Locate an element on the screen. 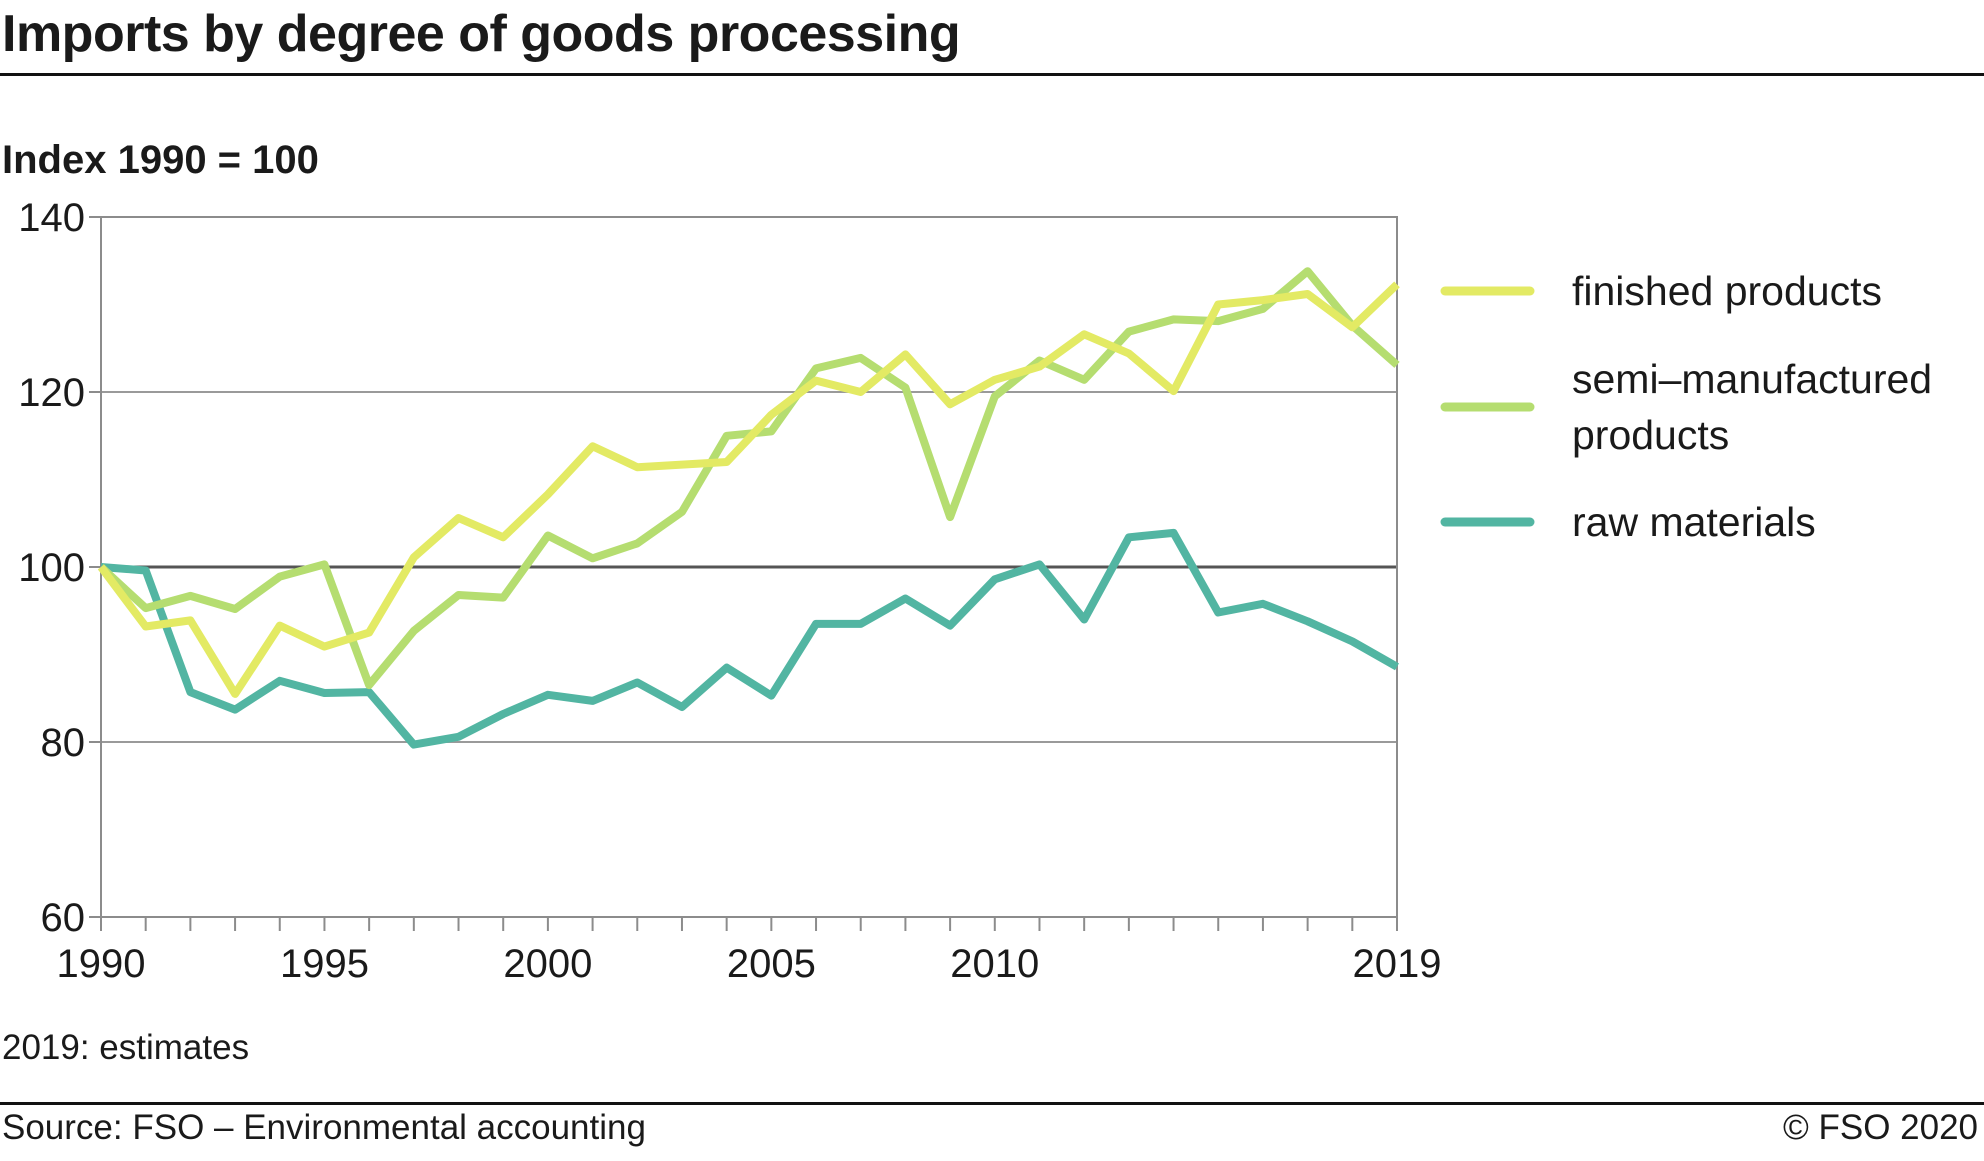  x-tick-label-2019: 2019 is located at coordinates (1397, 964).